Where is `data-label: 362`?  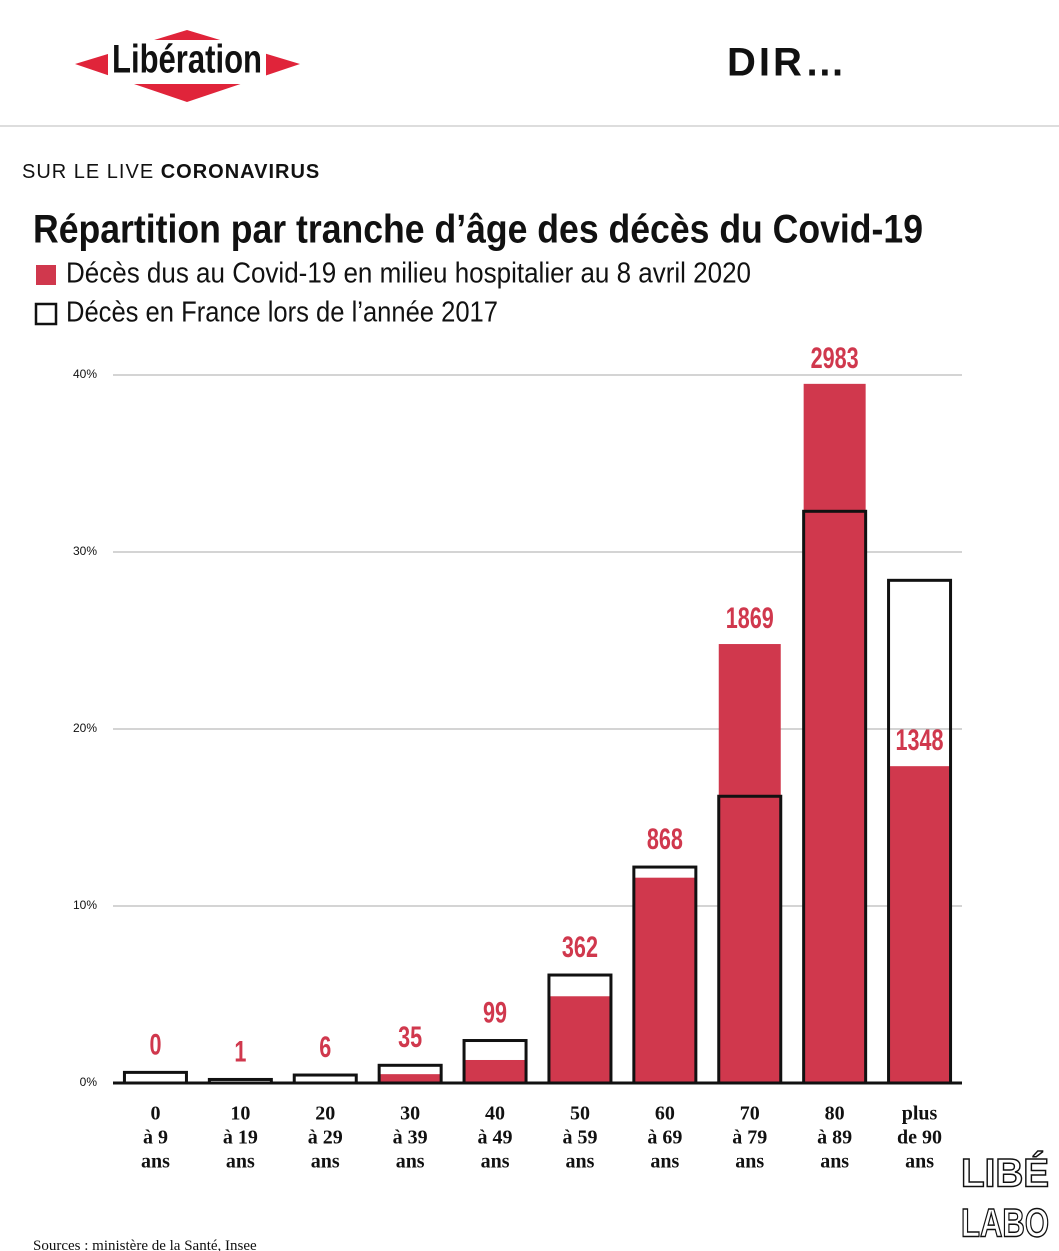
data-label: 362 is located at coordinates (580, 946).